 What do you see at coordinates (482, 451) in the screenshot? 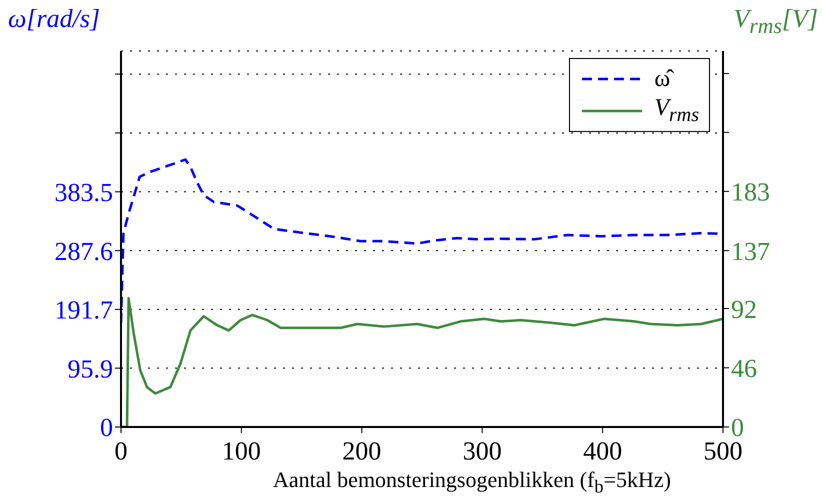
I see `x-tick-label: 300` at bounding box center [482, 451].